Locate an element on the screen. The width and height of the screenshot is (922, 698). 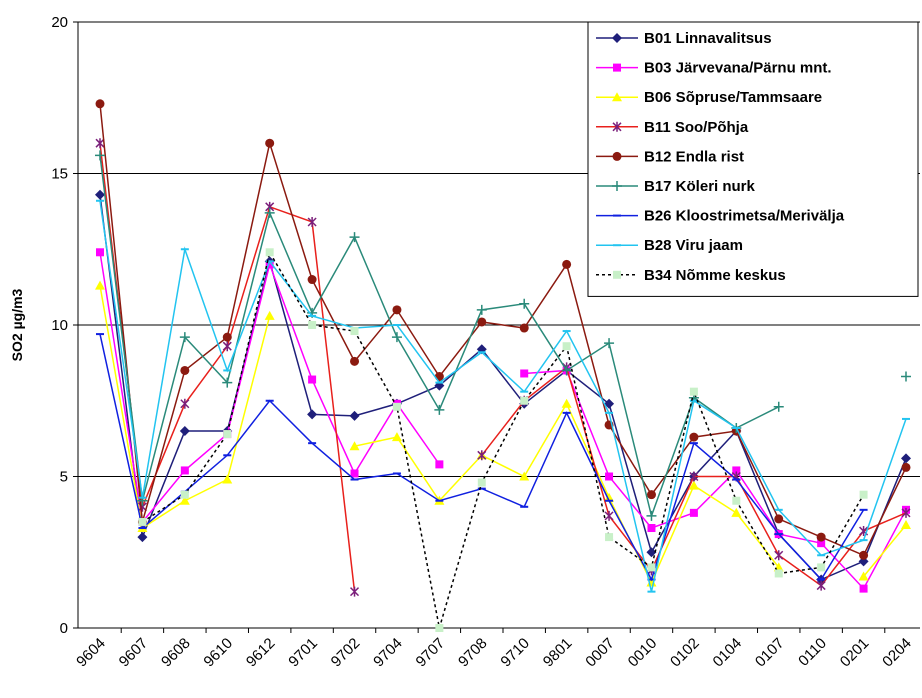
y-tick-label: 15 is located at coordinates (59, 174).